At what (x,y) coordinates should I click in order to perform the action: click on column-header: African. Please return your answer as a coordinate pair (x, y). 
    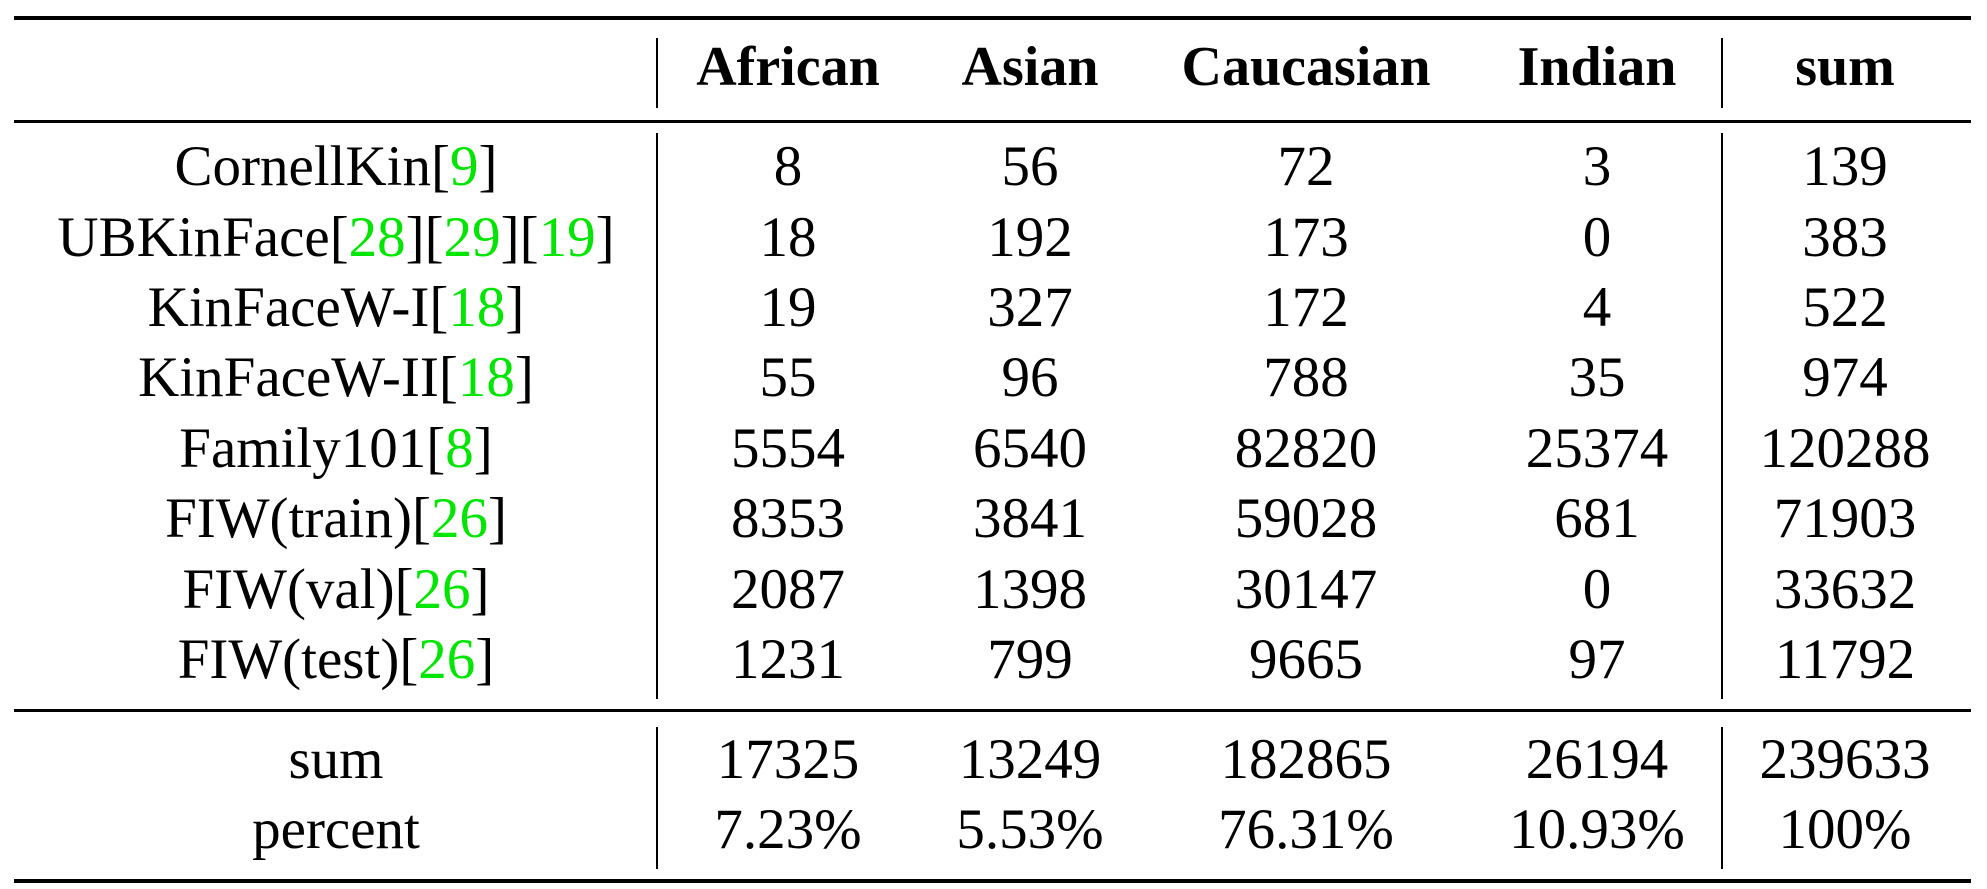
    Looking at the image, I should click on (788, 67).